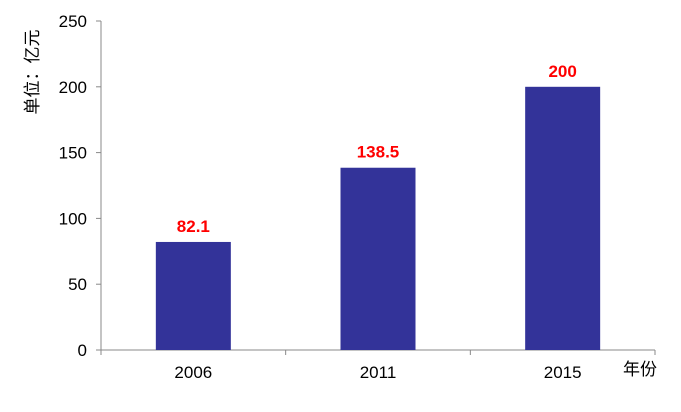 This screenshot has width=681, height=412. I want to click on x-tick-label: 2011, so click(378, 372).